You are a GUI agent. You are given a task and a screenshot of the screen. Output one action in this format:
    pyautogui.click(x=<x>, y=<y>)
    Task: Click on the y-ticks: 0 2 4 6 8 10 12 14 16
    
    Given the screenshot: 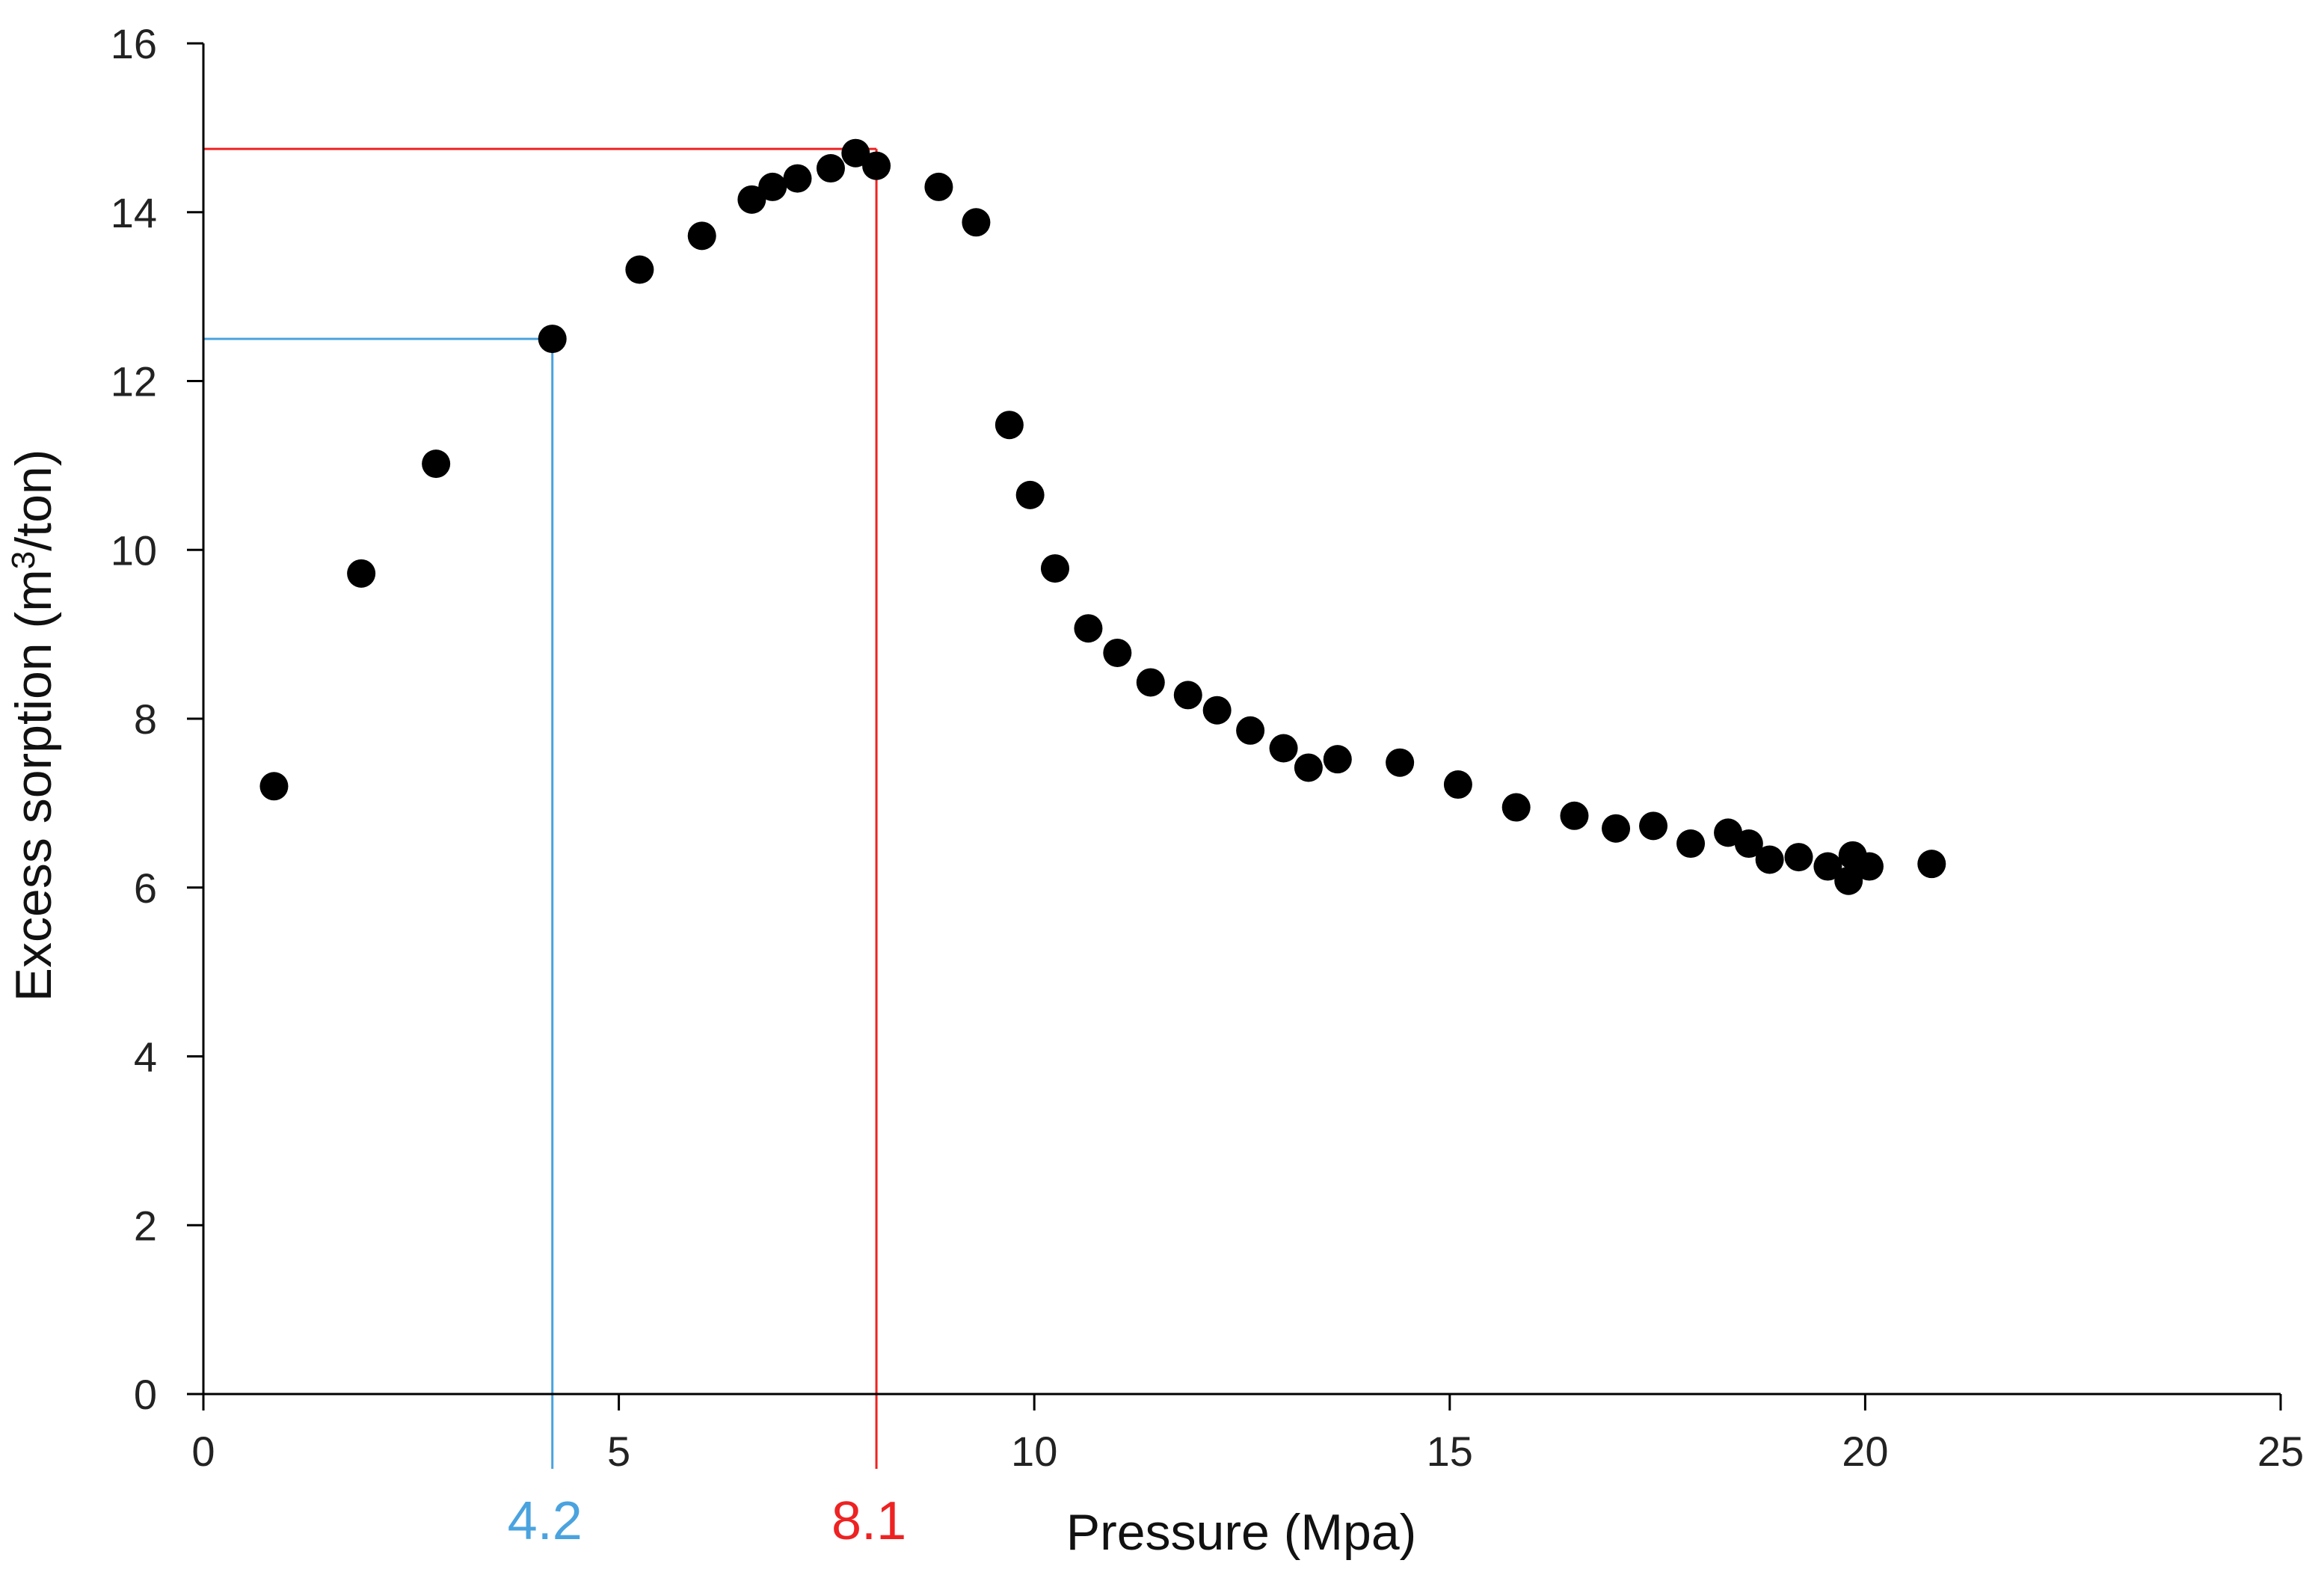 What is the action you would take?
    pyautogui.click(x=157, y=719)
    